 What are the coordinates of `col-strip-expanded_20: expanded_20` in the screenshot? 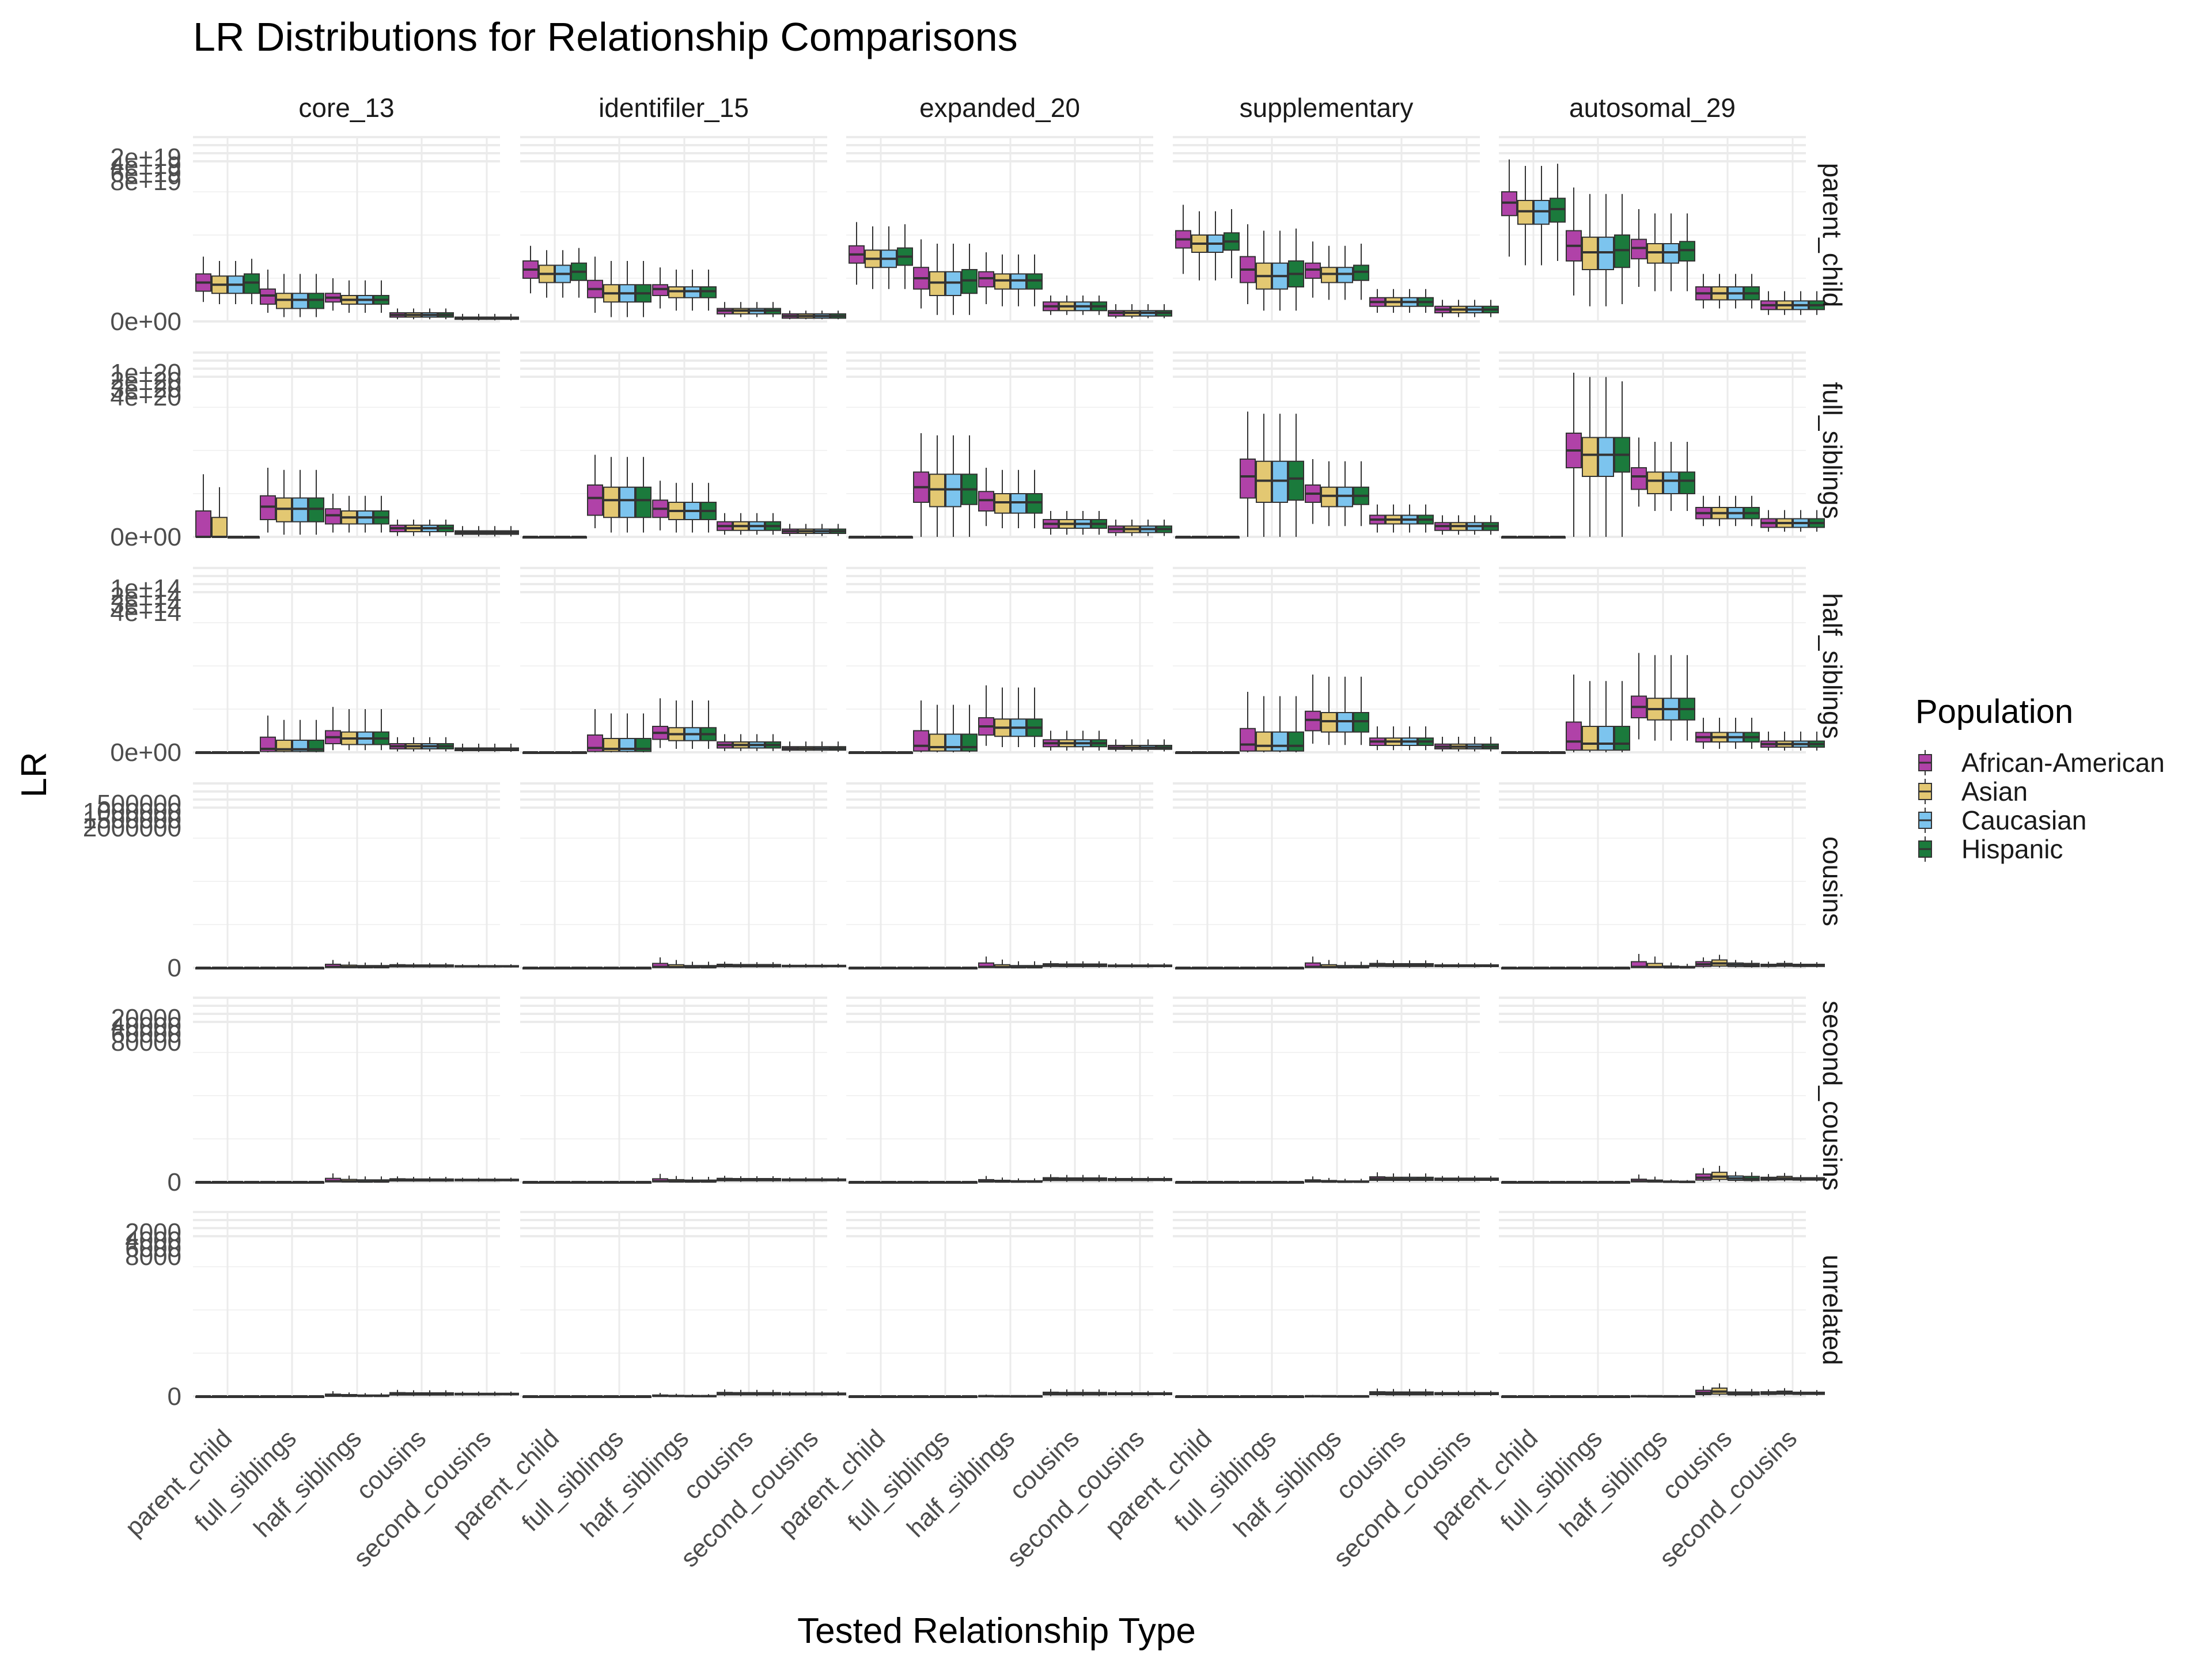 It's located at (999, 108).